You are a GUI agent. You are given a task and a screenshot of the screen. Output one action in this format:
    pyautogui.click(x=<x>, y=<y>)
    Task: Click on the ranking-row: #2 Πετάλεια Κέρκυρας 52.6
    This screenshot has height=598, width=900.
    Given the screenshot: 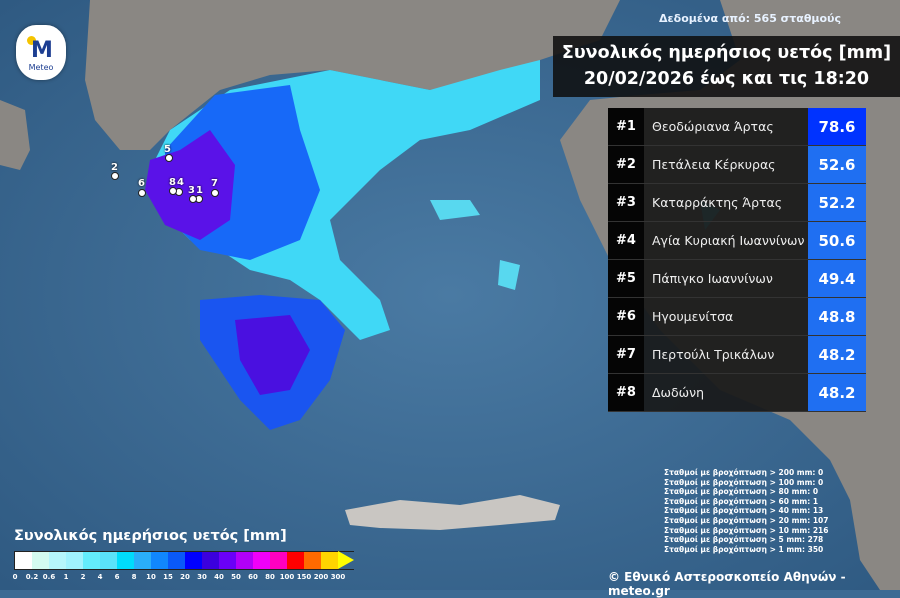 What is the action you would take?
    pyautogui.click(x=737, y=165)
    